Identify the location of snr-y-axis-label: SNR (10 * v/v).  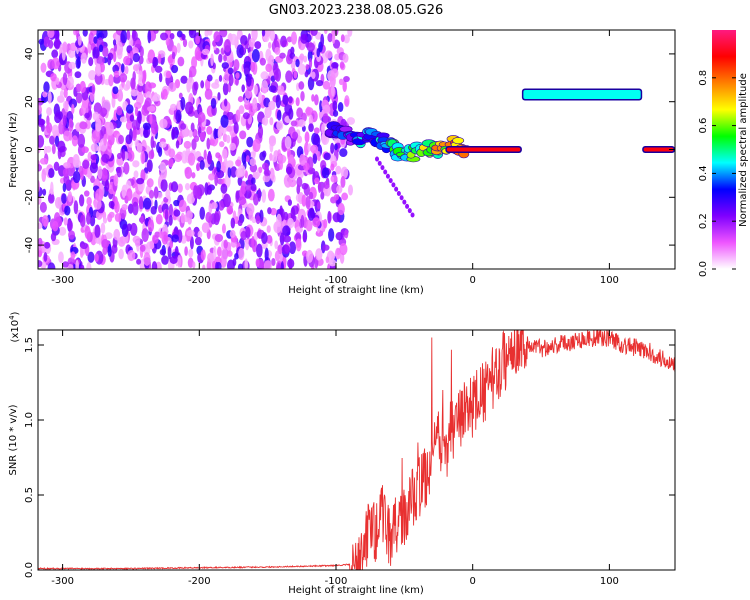
(13, 439).